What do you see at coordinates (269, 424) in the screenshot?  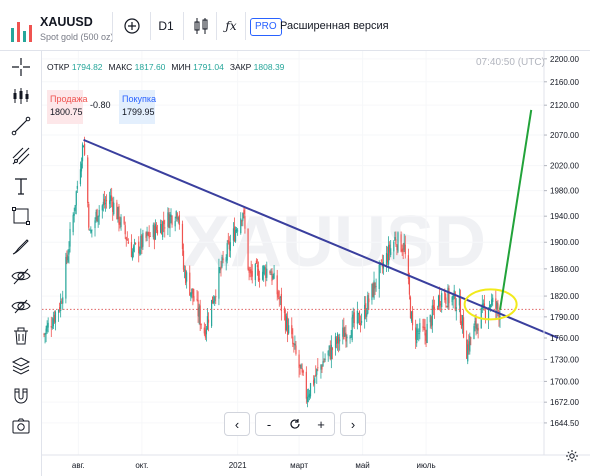 I see `zoom-out-button: -` at bounding box center [269, 424].